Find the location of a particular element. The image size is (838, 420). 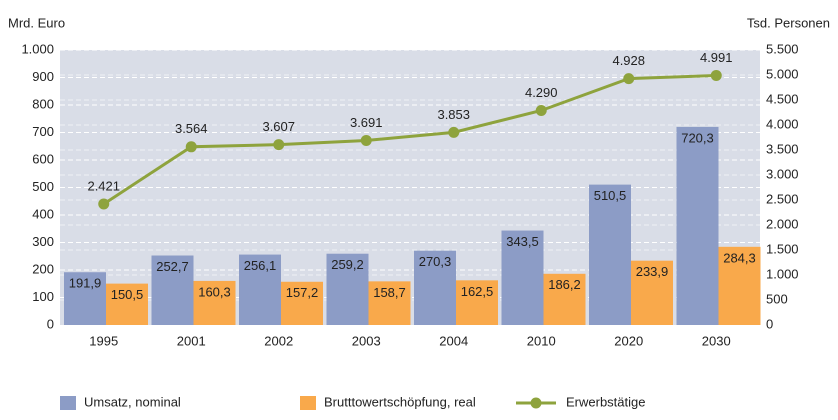

y2-tick-label: 3.500 is located at coordinates (782, 148).